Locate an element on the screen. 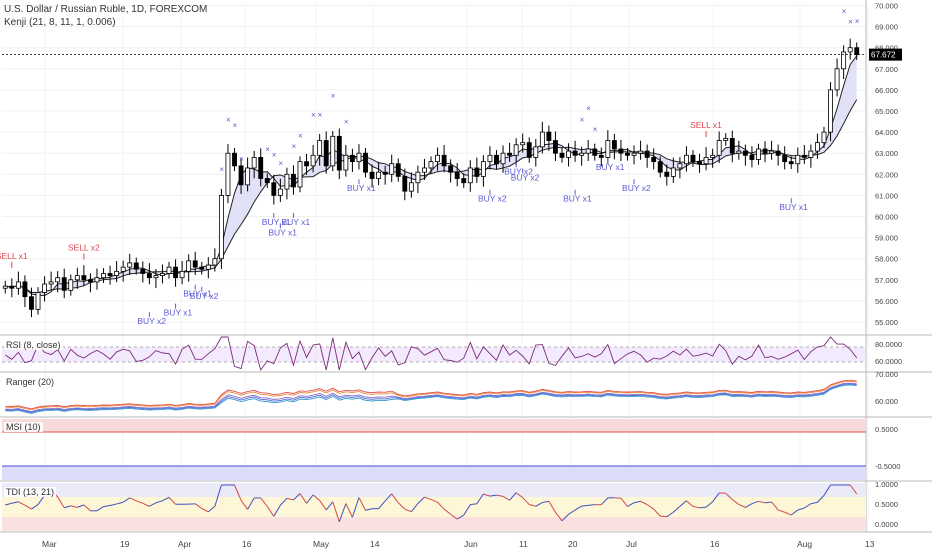  x-tick-label: Jun is located at coordinates (471, 544).